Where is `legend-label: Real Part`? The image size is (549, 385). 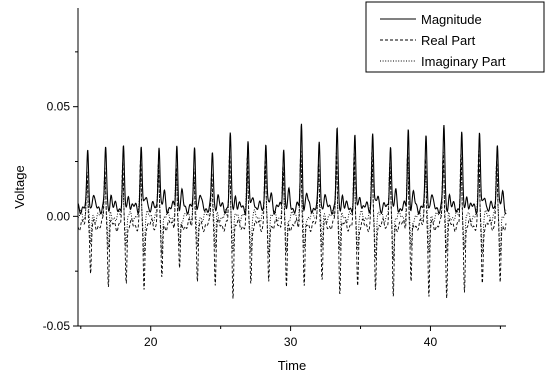 legend-label: Real Part is located at coordinates (448, 40).